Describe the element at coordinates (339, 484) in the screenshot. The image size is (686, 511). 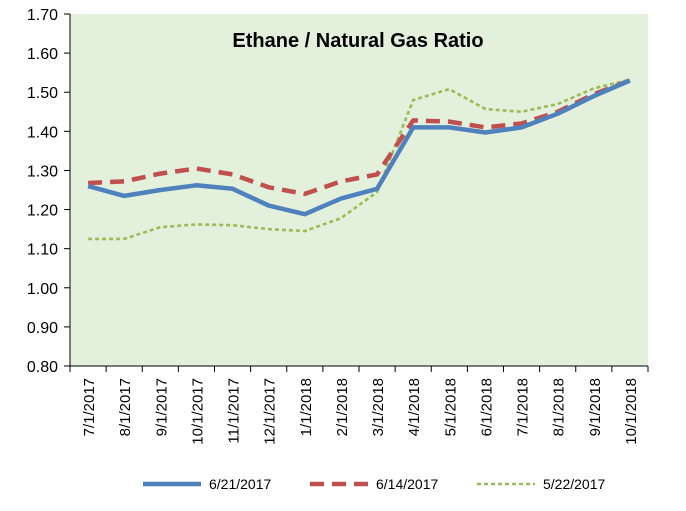
I see `legend-swatch-dashed` at that location.